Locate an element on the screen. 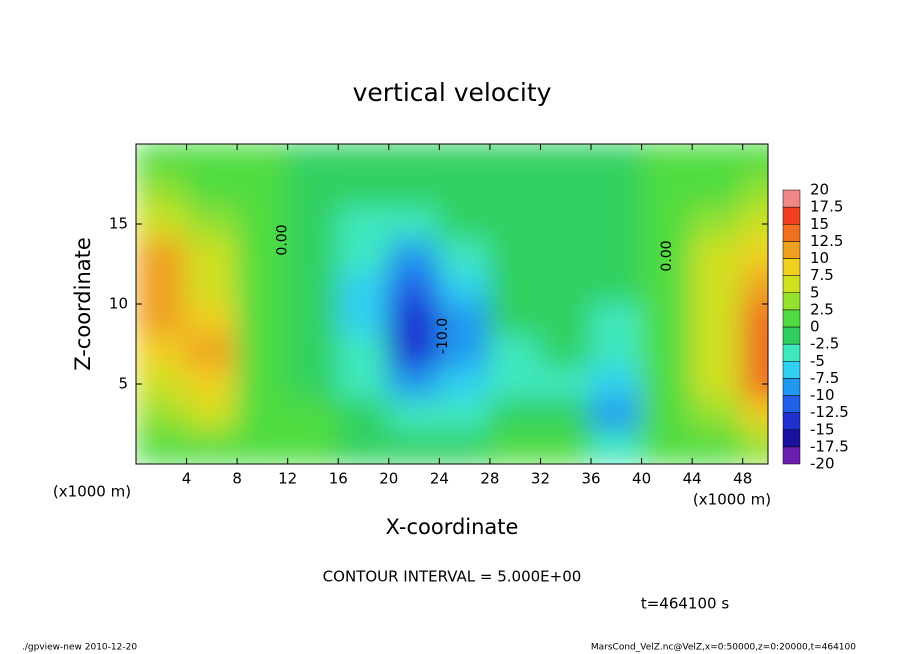 The height and width of the screenshot is (654, 904). x-tick-label: 4 is located at coordinates (187, 479).